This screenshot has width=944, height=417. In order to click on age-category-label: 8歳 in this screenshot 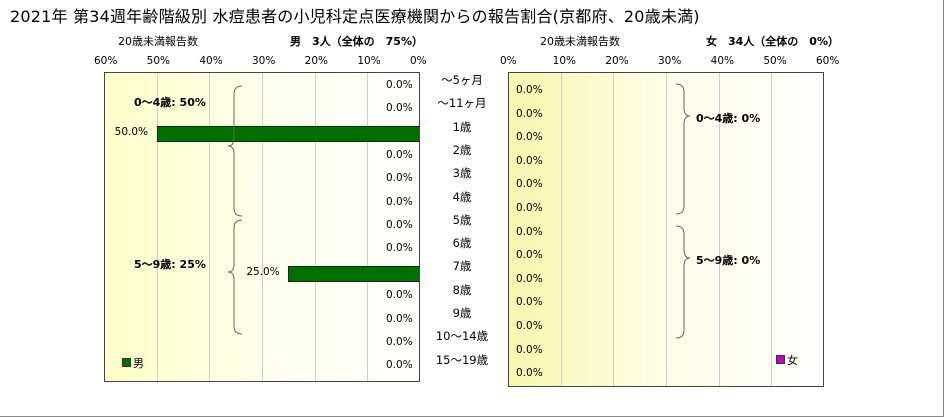, I will do `click(462, 289)`.